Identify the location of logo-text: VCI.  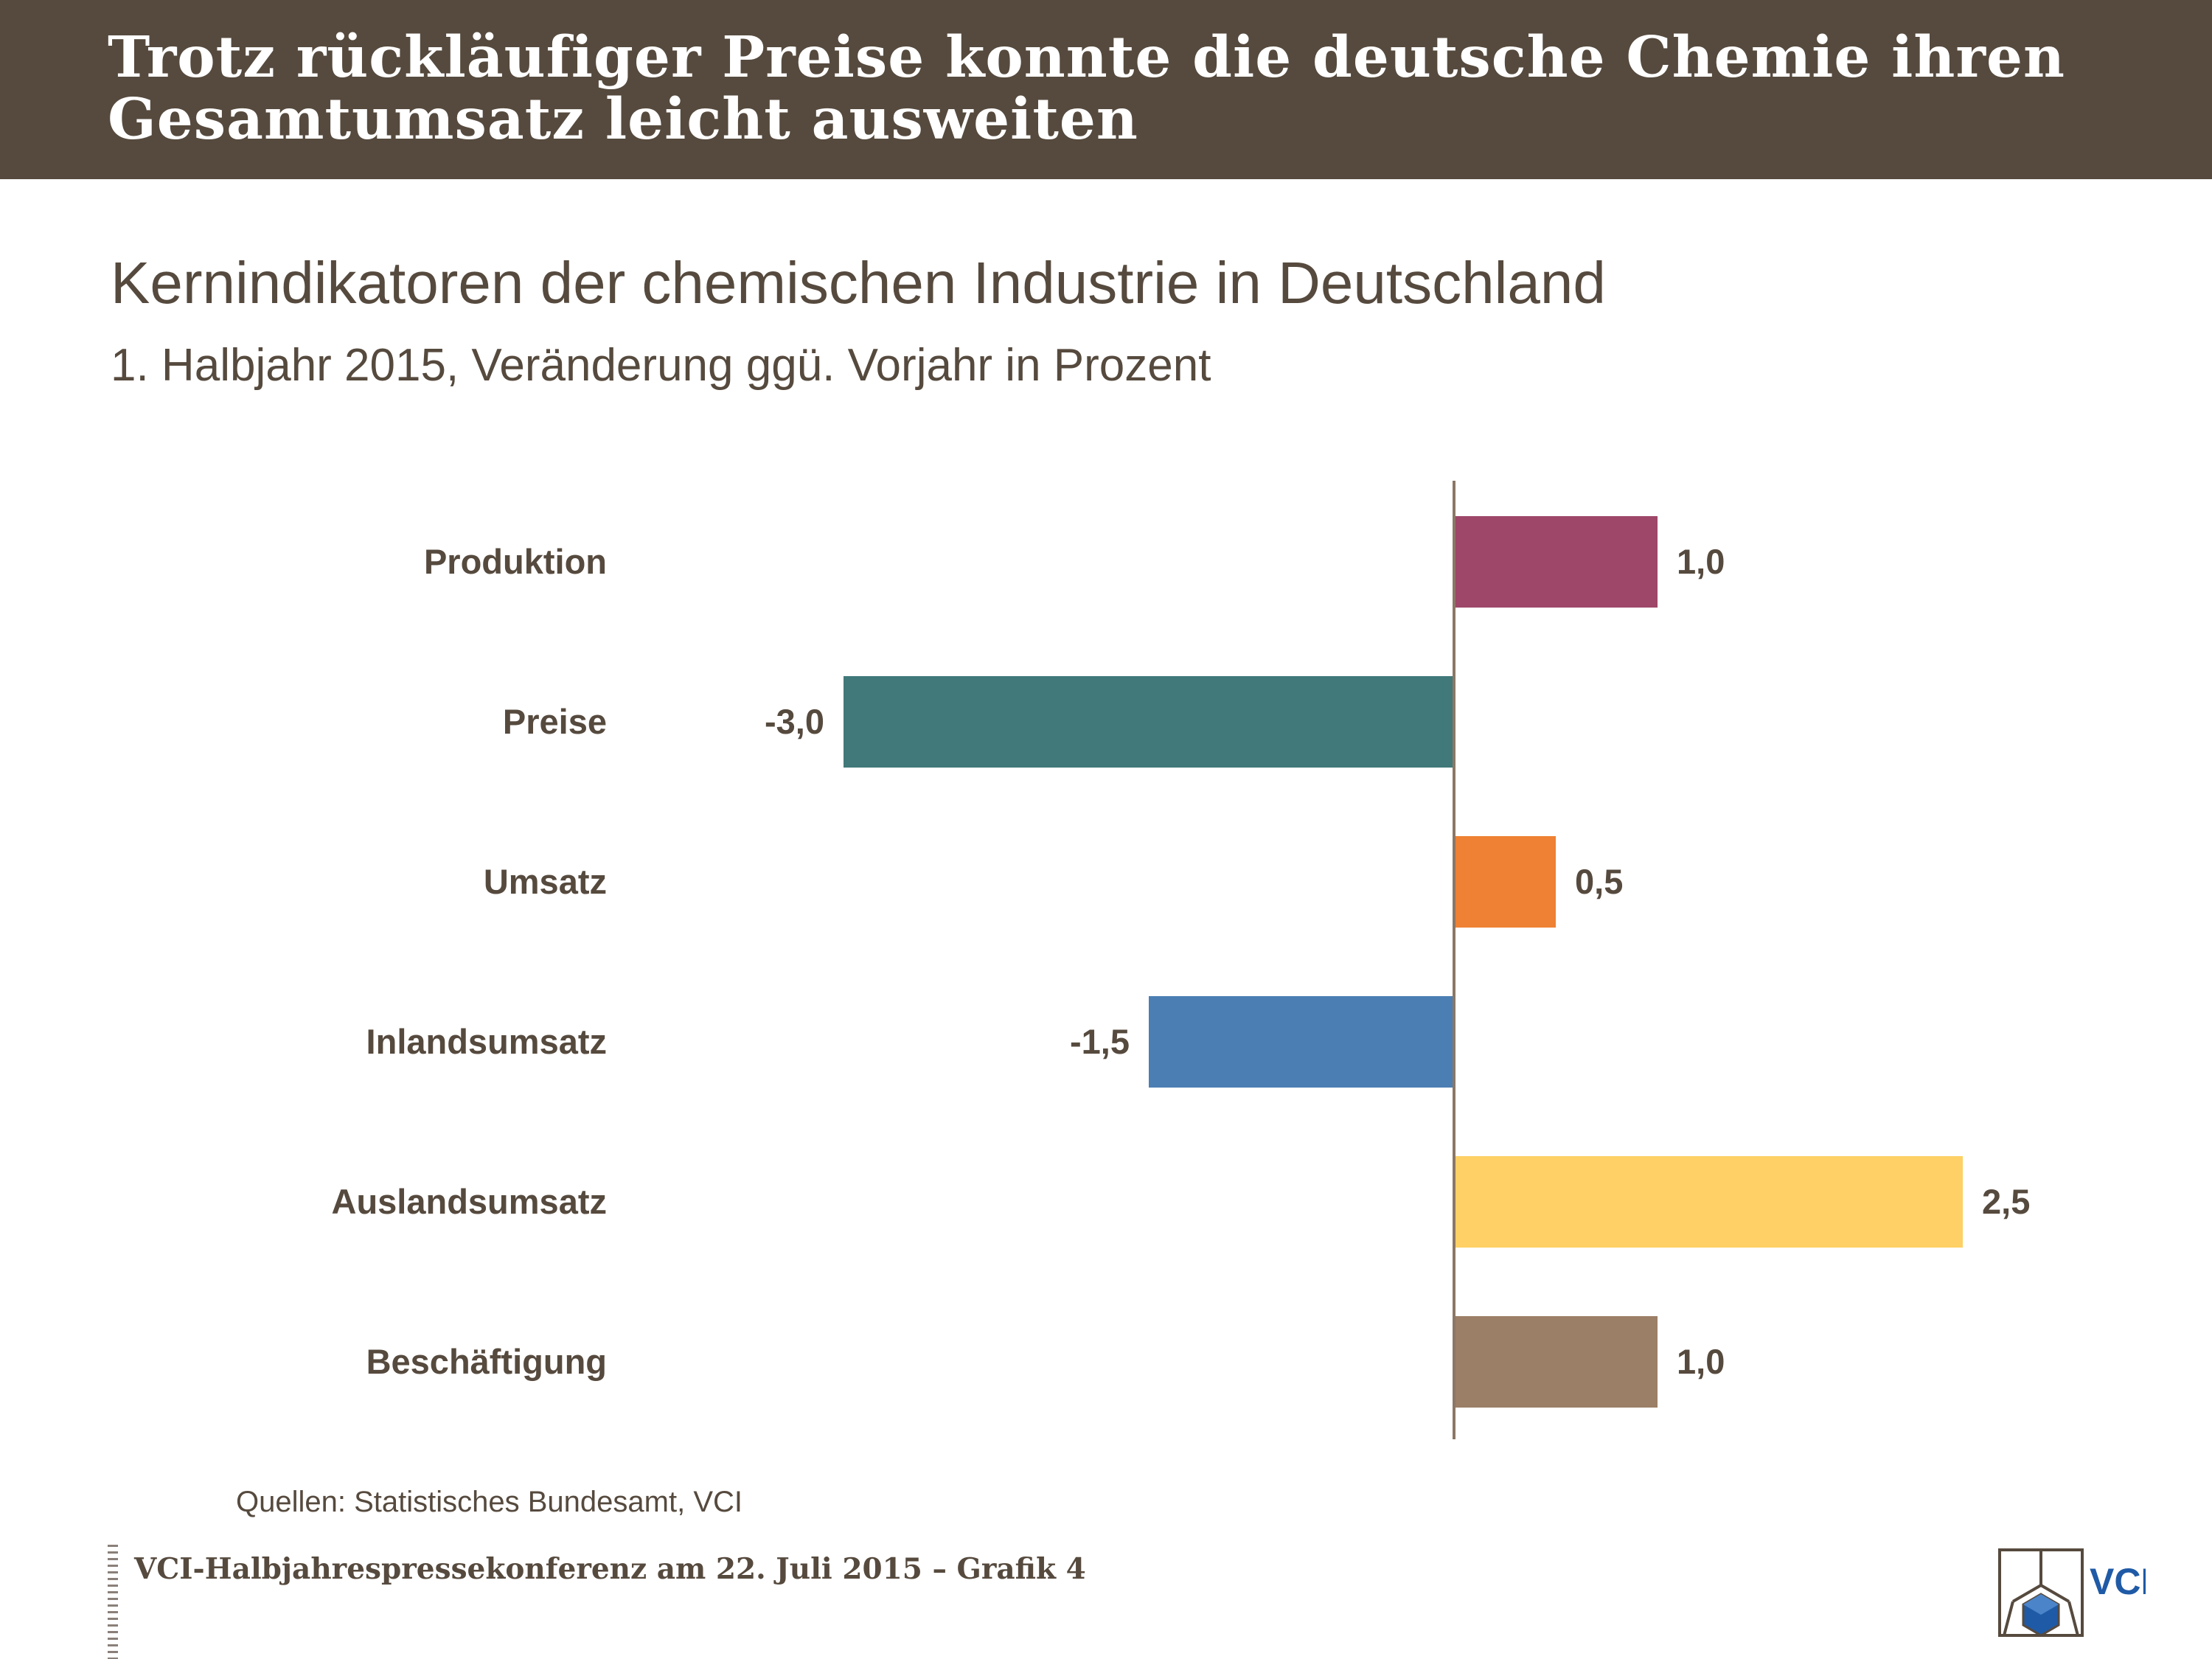
(2118, 1581).